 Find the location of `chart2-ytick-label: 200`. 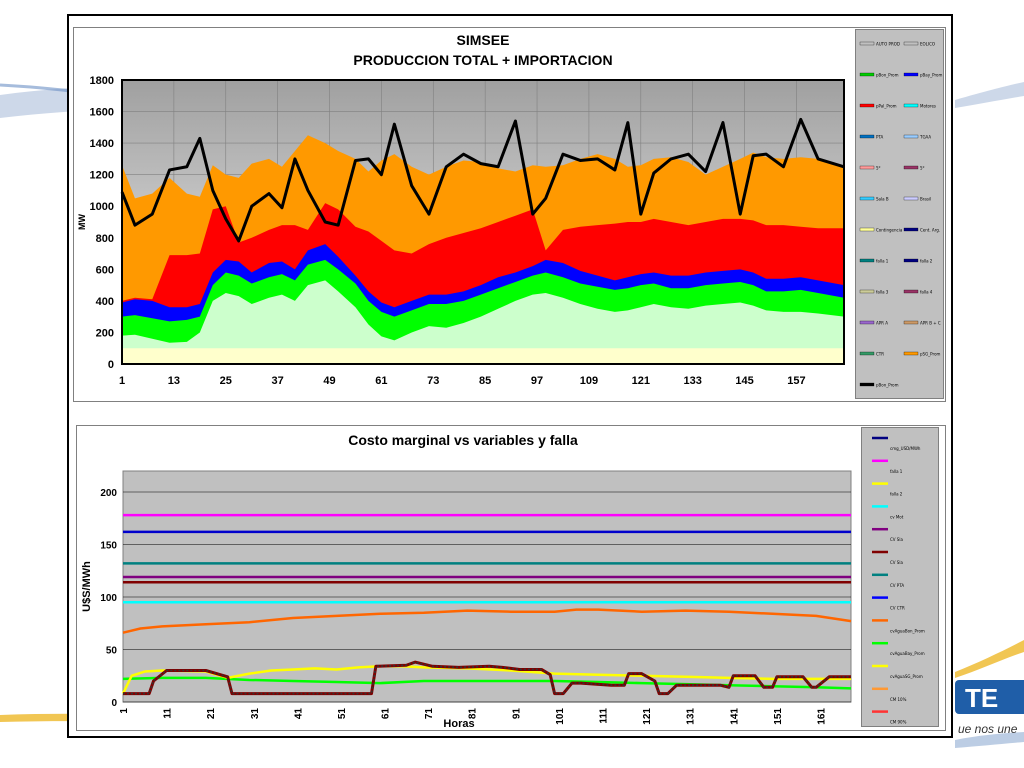

chart2-ytick-label: 200 is located at coordinates (108, 493).